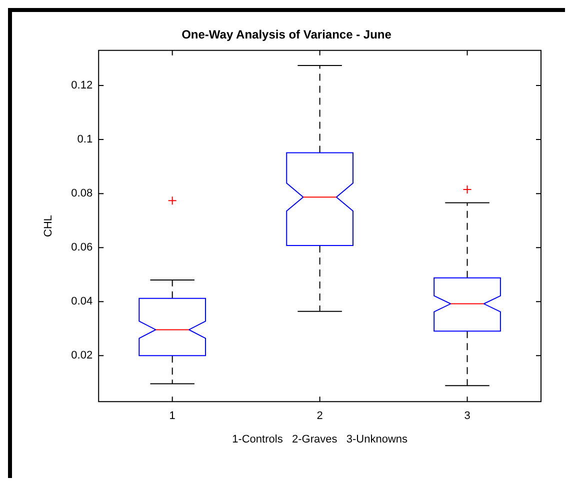  I want to click on y-tick-label: 0.12, so click(82, 86).